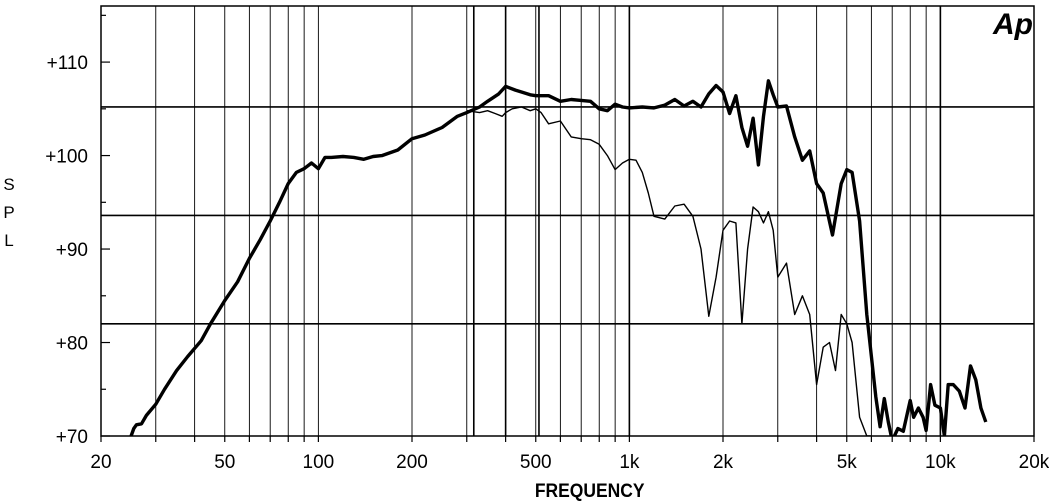  What do you see at coordinates (9, 184) in the screenshot?
I see `y-axis-label-char: S` at bounding box center [9, 184].